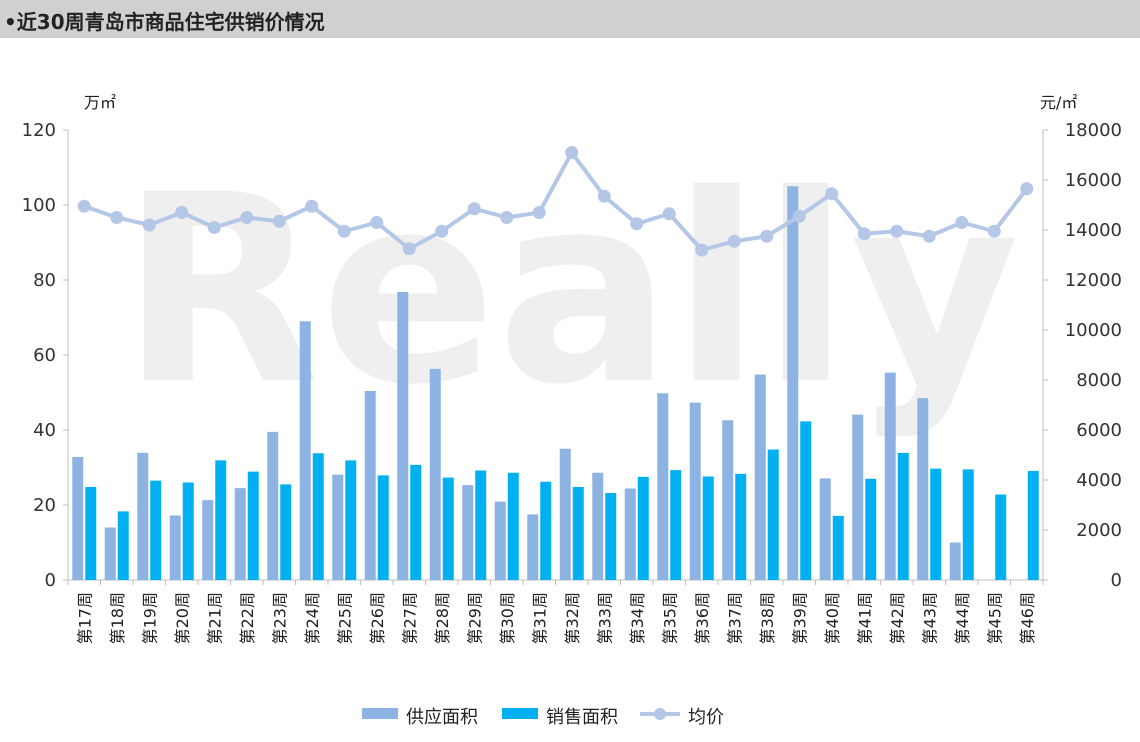 This screenshot has height=742, width=1140. Describe the element at coordinates (897, 618) in the screenshot. I see `category-label: 第42周` at that location.